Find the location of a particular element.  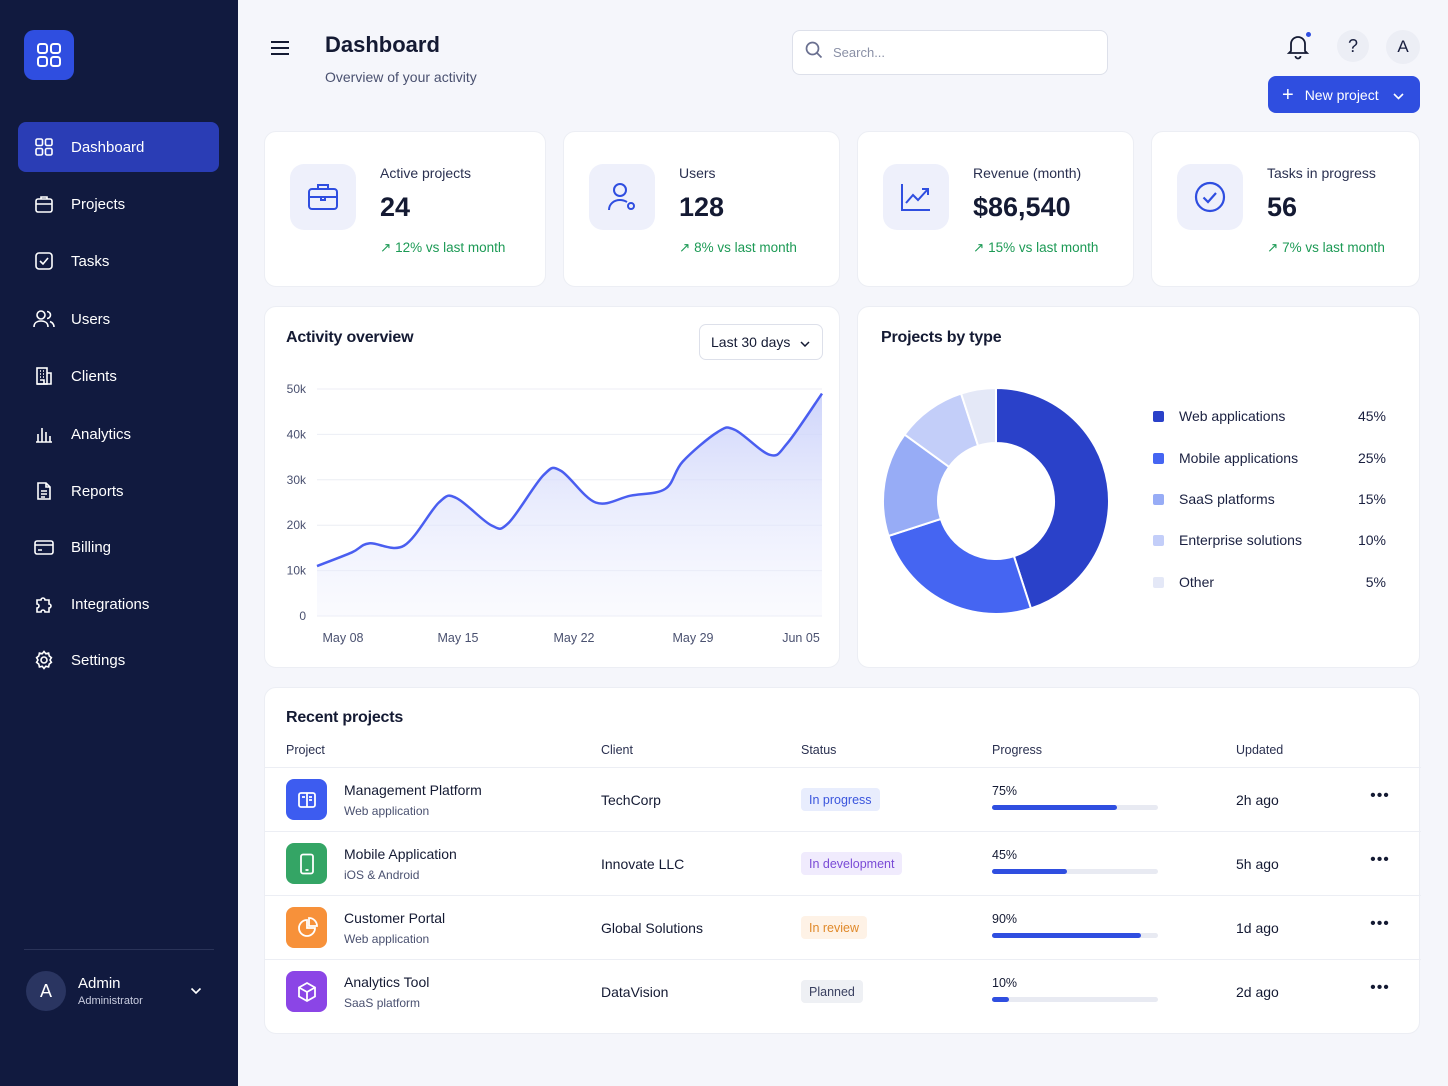

app-logo is located at coordinates (49, 55).